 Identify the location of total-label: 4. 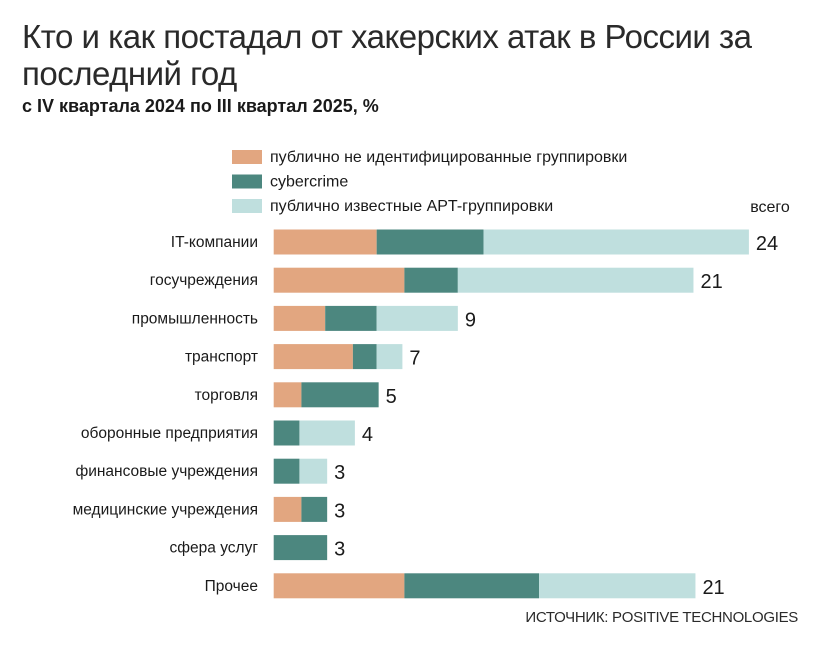
(367, 435).